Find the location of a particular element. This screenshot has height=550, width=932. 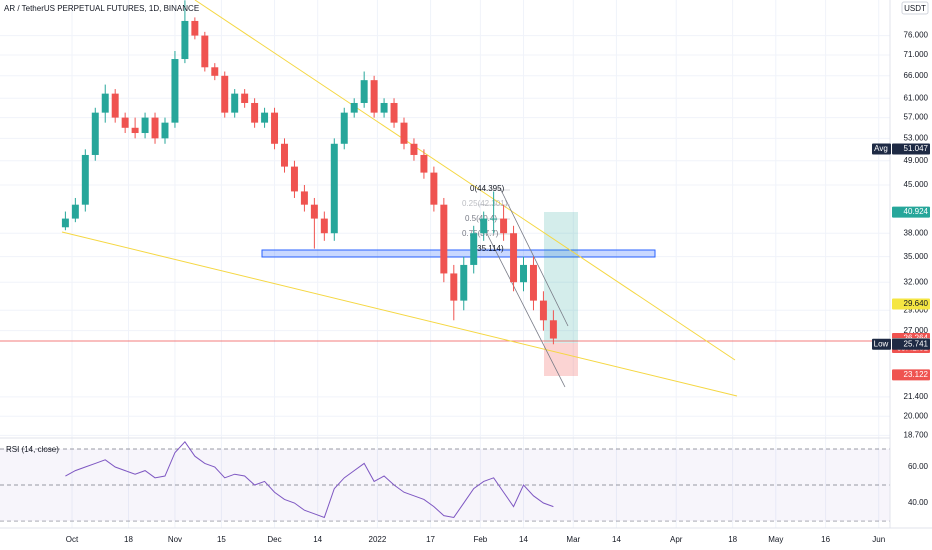

price-badge is located at coordinates (911, 149).